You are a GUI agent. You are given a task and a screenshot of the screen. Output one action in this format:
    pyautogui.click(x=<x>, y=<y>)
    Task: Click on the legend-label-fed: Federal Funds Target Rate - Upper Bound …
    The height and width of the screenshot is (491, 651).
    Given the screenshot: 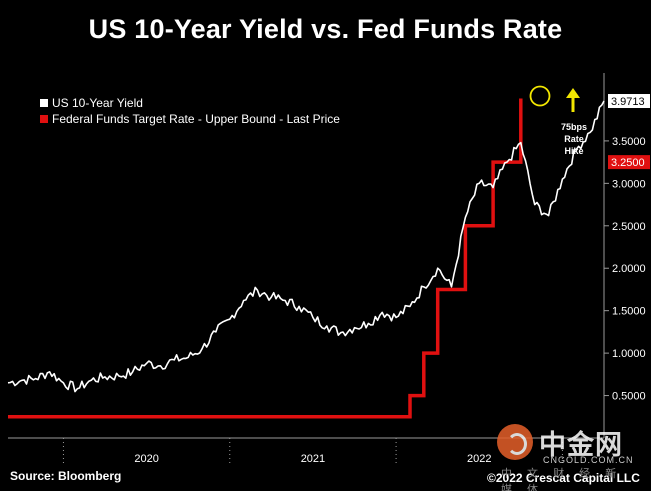 What is the action you would take?
    pyautogui.click(x=196, y=119)
    